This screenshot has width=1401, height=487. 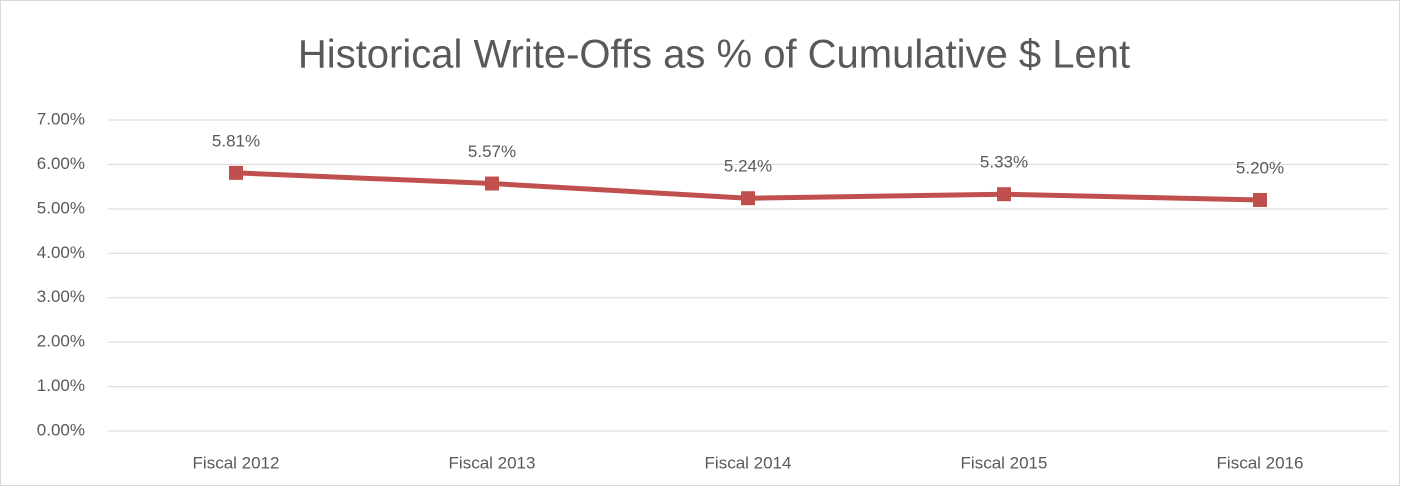 I want to click on x-tick-label: Fiscal 2012, so click(x=236, y=462).